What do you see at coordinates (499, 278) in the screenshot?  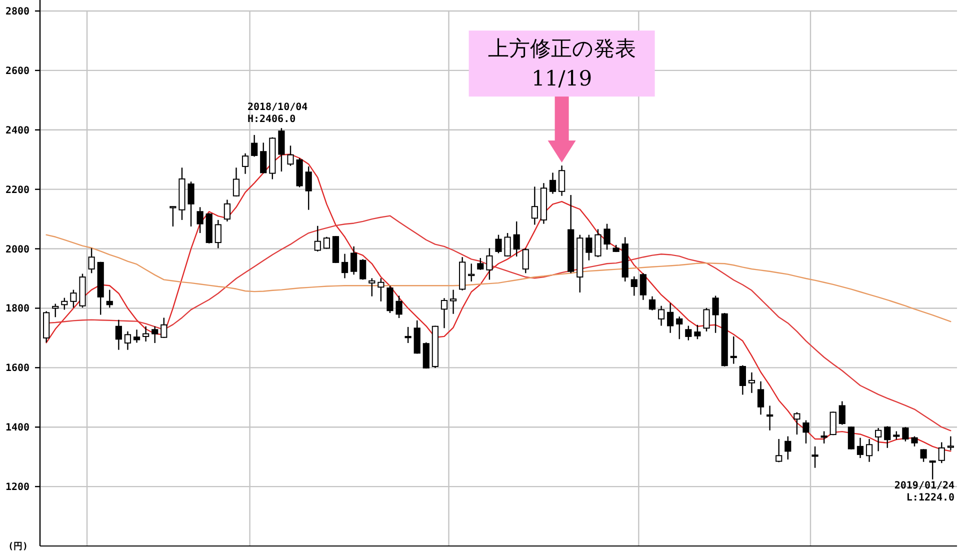 I see `line-series` at bounding box center [499, 278].